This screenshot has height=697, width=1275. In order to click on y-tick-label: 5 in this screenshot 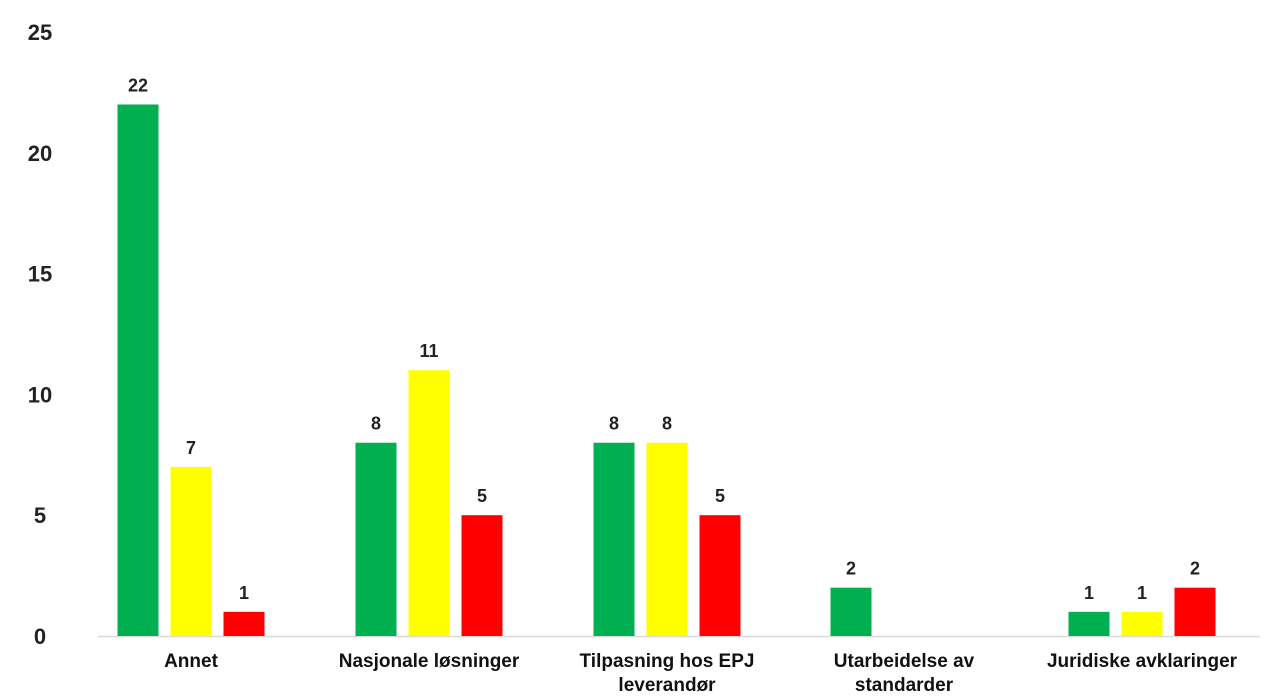, I will do `click(40, 515)`.